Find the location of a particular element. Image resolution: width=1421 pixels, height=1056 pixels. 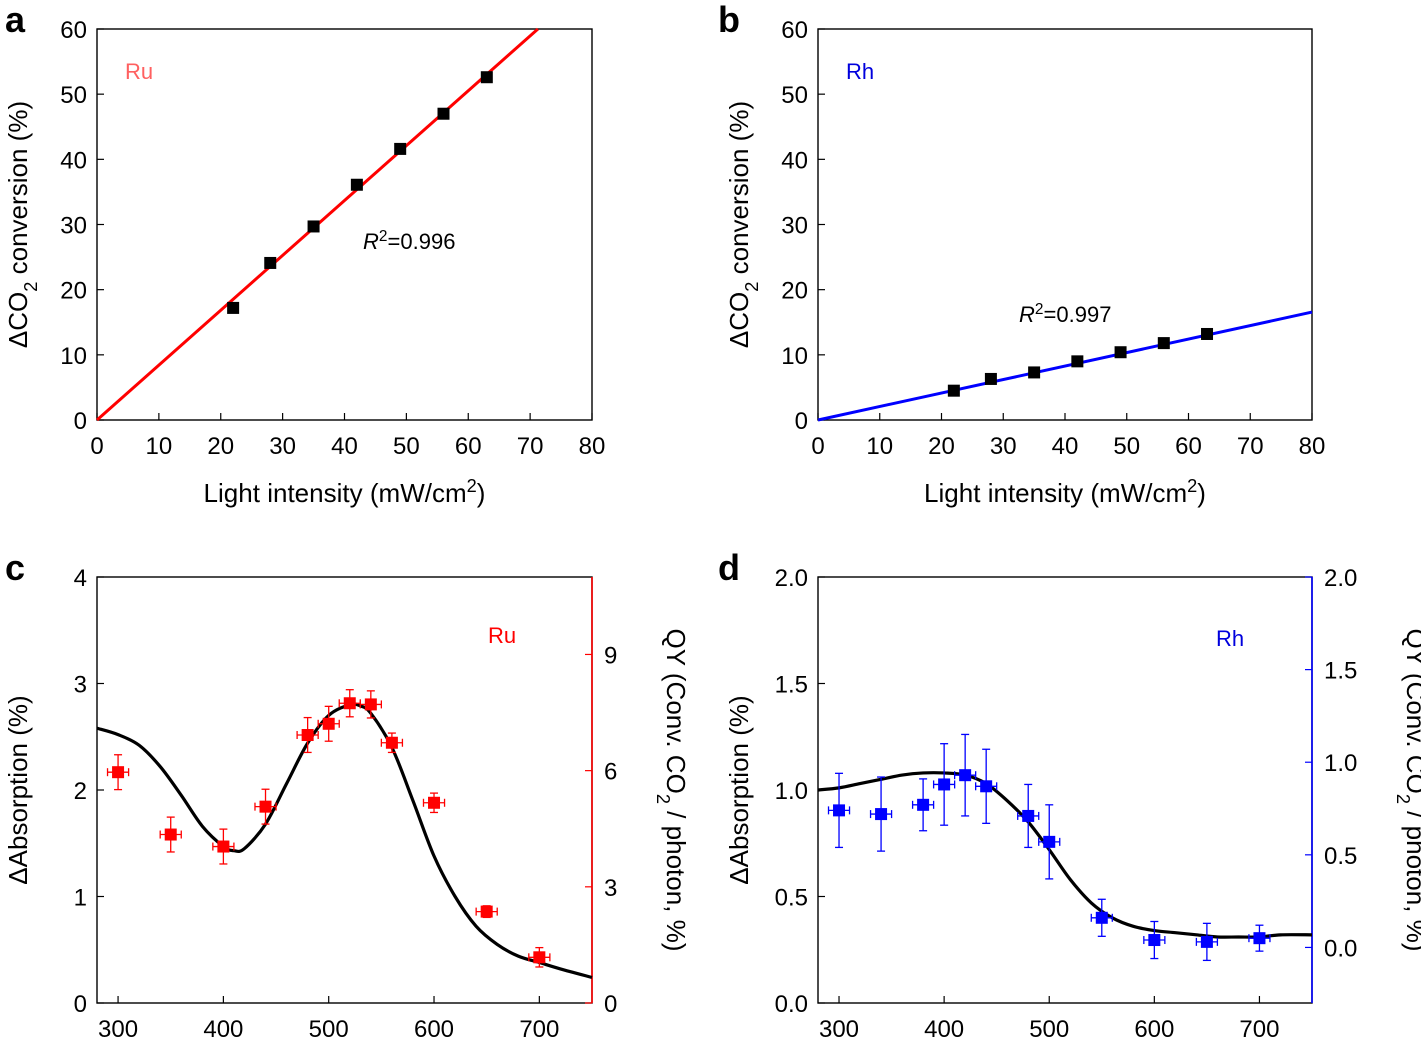

panel-letter-c: c is located at coordinates (15, 567).